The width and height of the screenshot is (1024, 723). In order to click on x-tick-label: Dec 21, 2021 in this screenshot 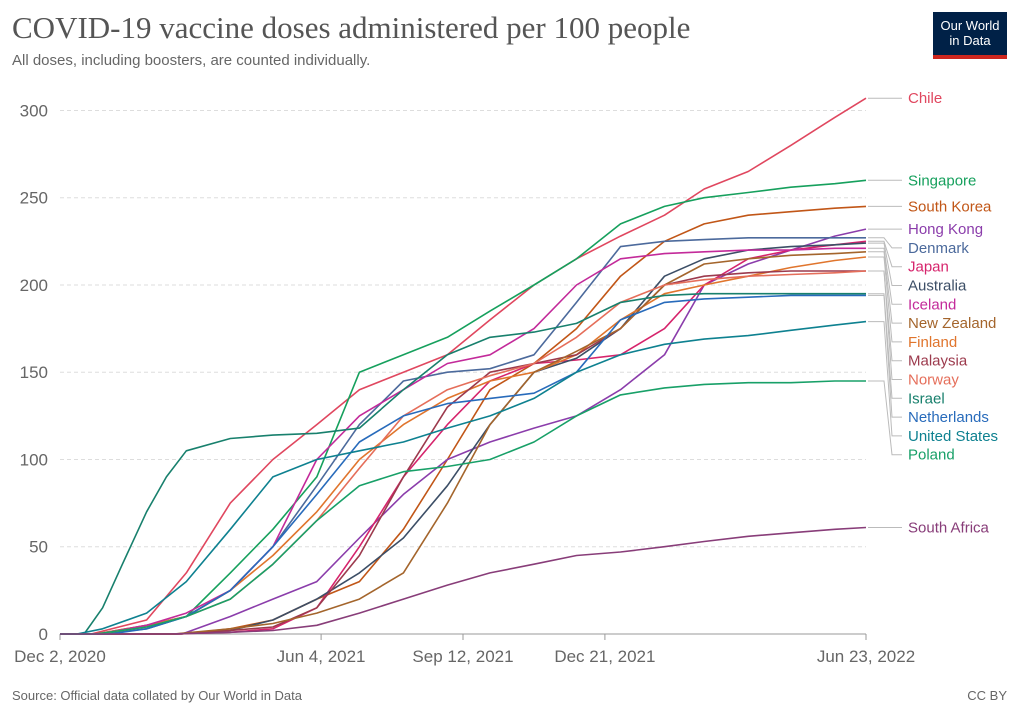, I will do `click(604, 656)`.